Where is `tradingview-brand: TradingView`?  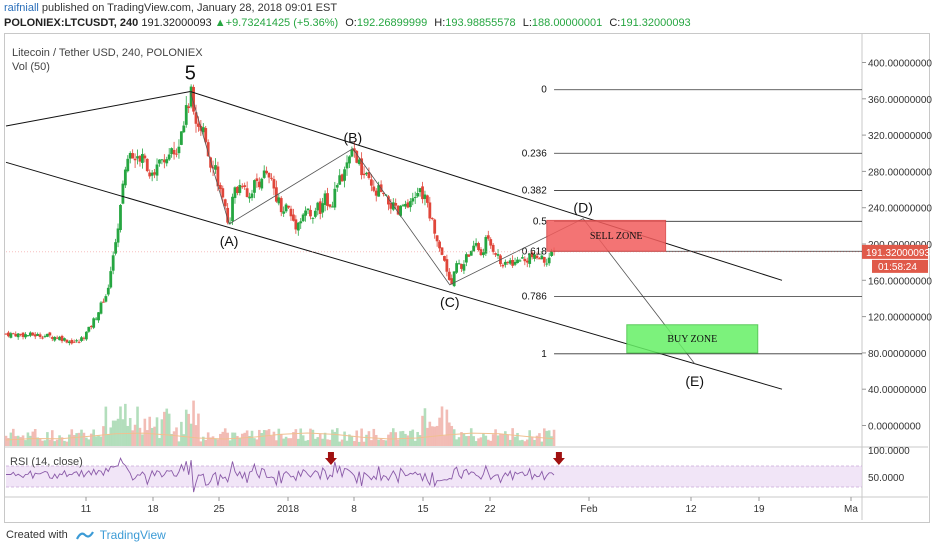
tradingview-brand: TradingView is located at coordinates (132, 535).